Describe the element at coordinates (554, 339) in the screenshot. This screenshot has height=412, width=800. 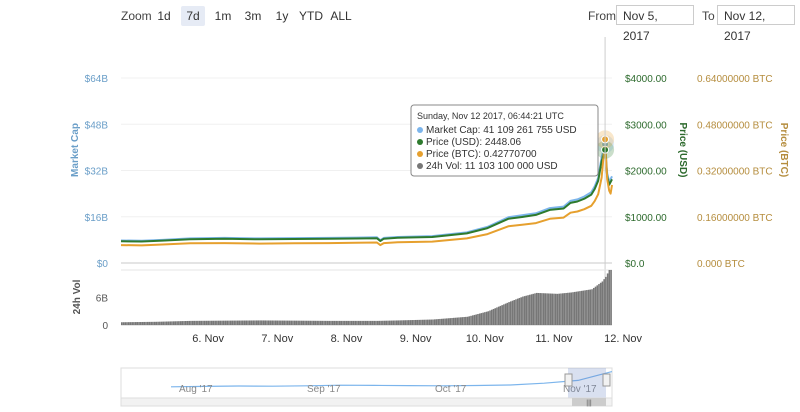
I see `x-tick-label: 11. Nov` at that location.